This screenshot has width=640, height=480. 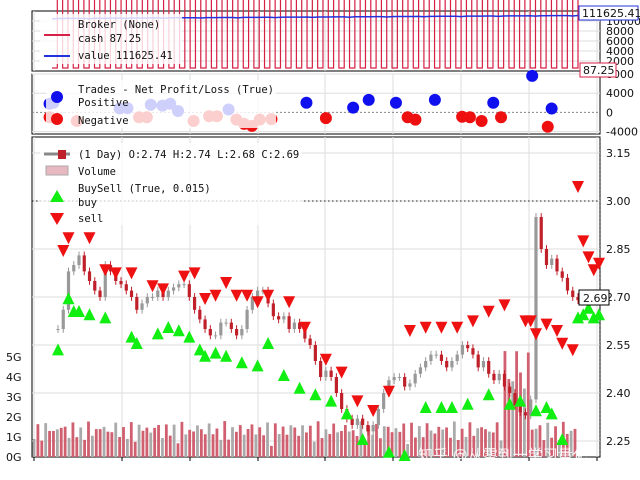 I want to click on price-y-tick-label: 2.85, so click(x=618, y=249).